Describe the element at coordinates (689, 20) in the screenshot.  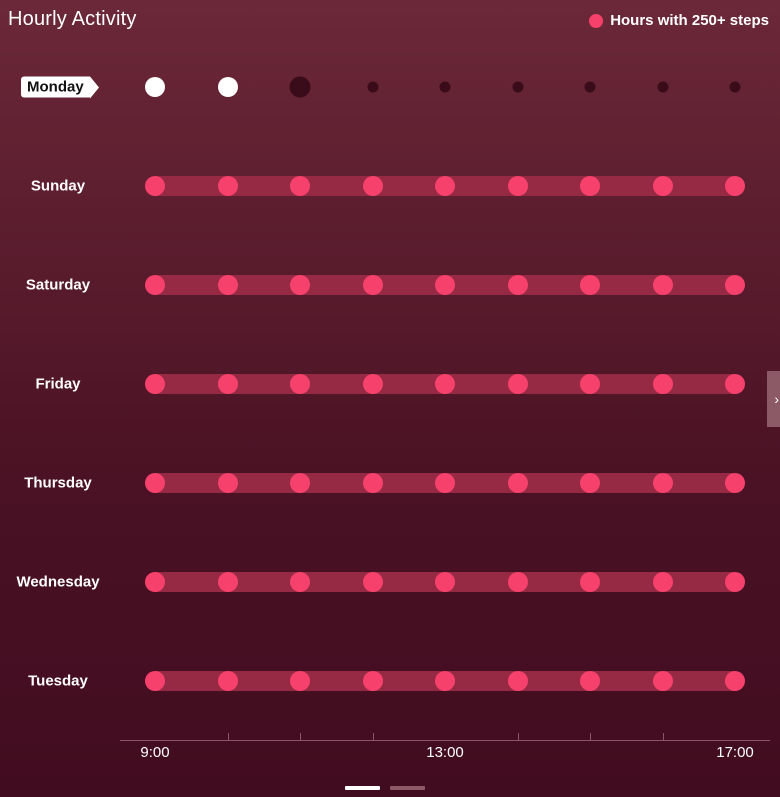
I see `legend-label: Hours with 250+ steps` at that location.